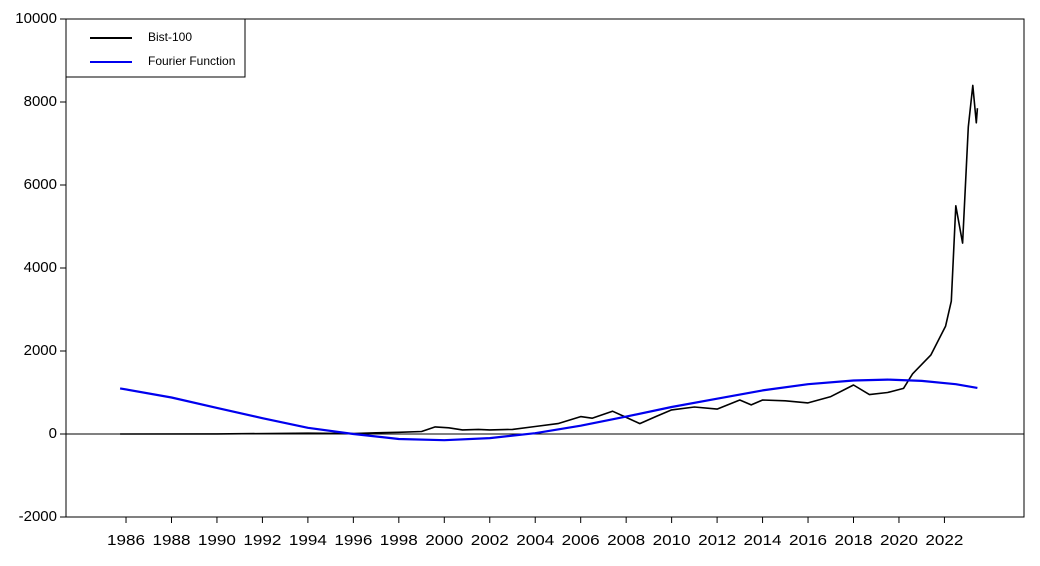 Image resolution: width=1040 pixels, height=566 pixels. What do you see at coordinates (353, 540) in the screenshot?
I see `x-tick-label: 1996` at bounding box center [353, 540].